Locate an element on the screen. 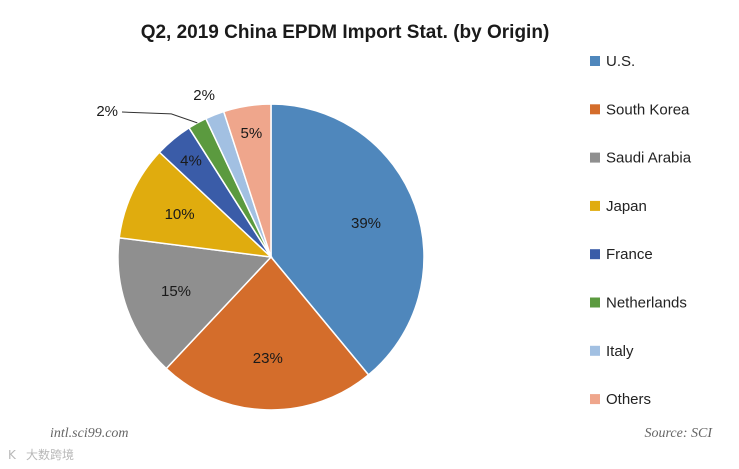 This screenshot has width=739, height=469. source-label: Source: SCI is located at coordinates (678, 433).